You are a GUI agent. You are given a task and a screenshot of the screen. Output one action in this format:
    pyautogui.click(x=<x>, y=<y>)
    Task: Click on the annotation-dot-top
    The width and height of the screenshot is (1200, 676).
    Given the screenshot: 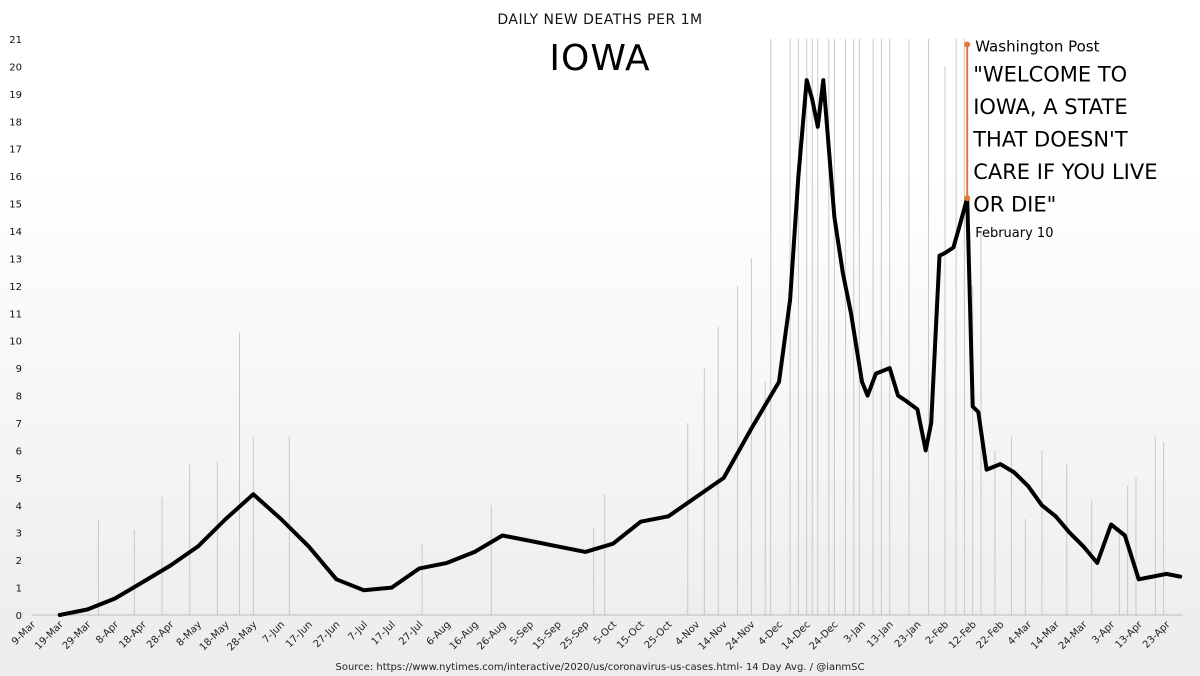 What is the action you would take?
    pyautogui.click(x=967, y=44)
    